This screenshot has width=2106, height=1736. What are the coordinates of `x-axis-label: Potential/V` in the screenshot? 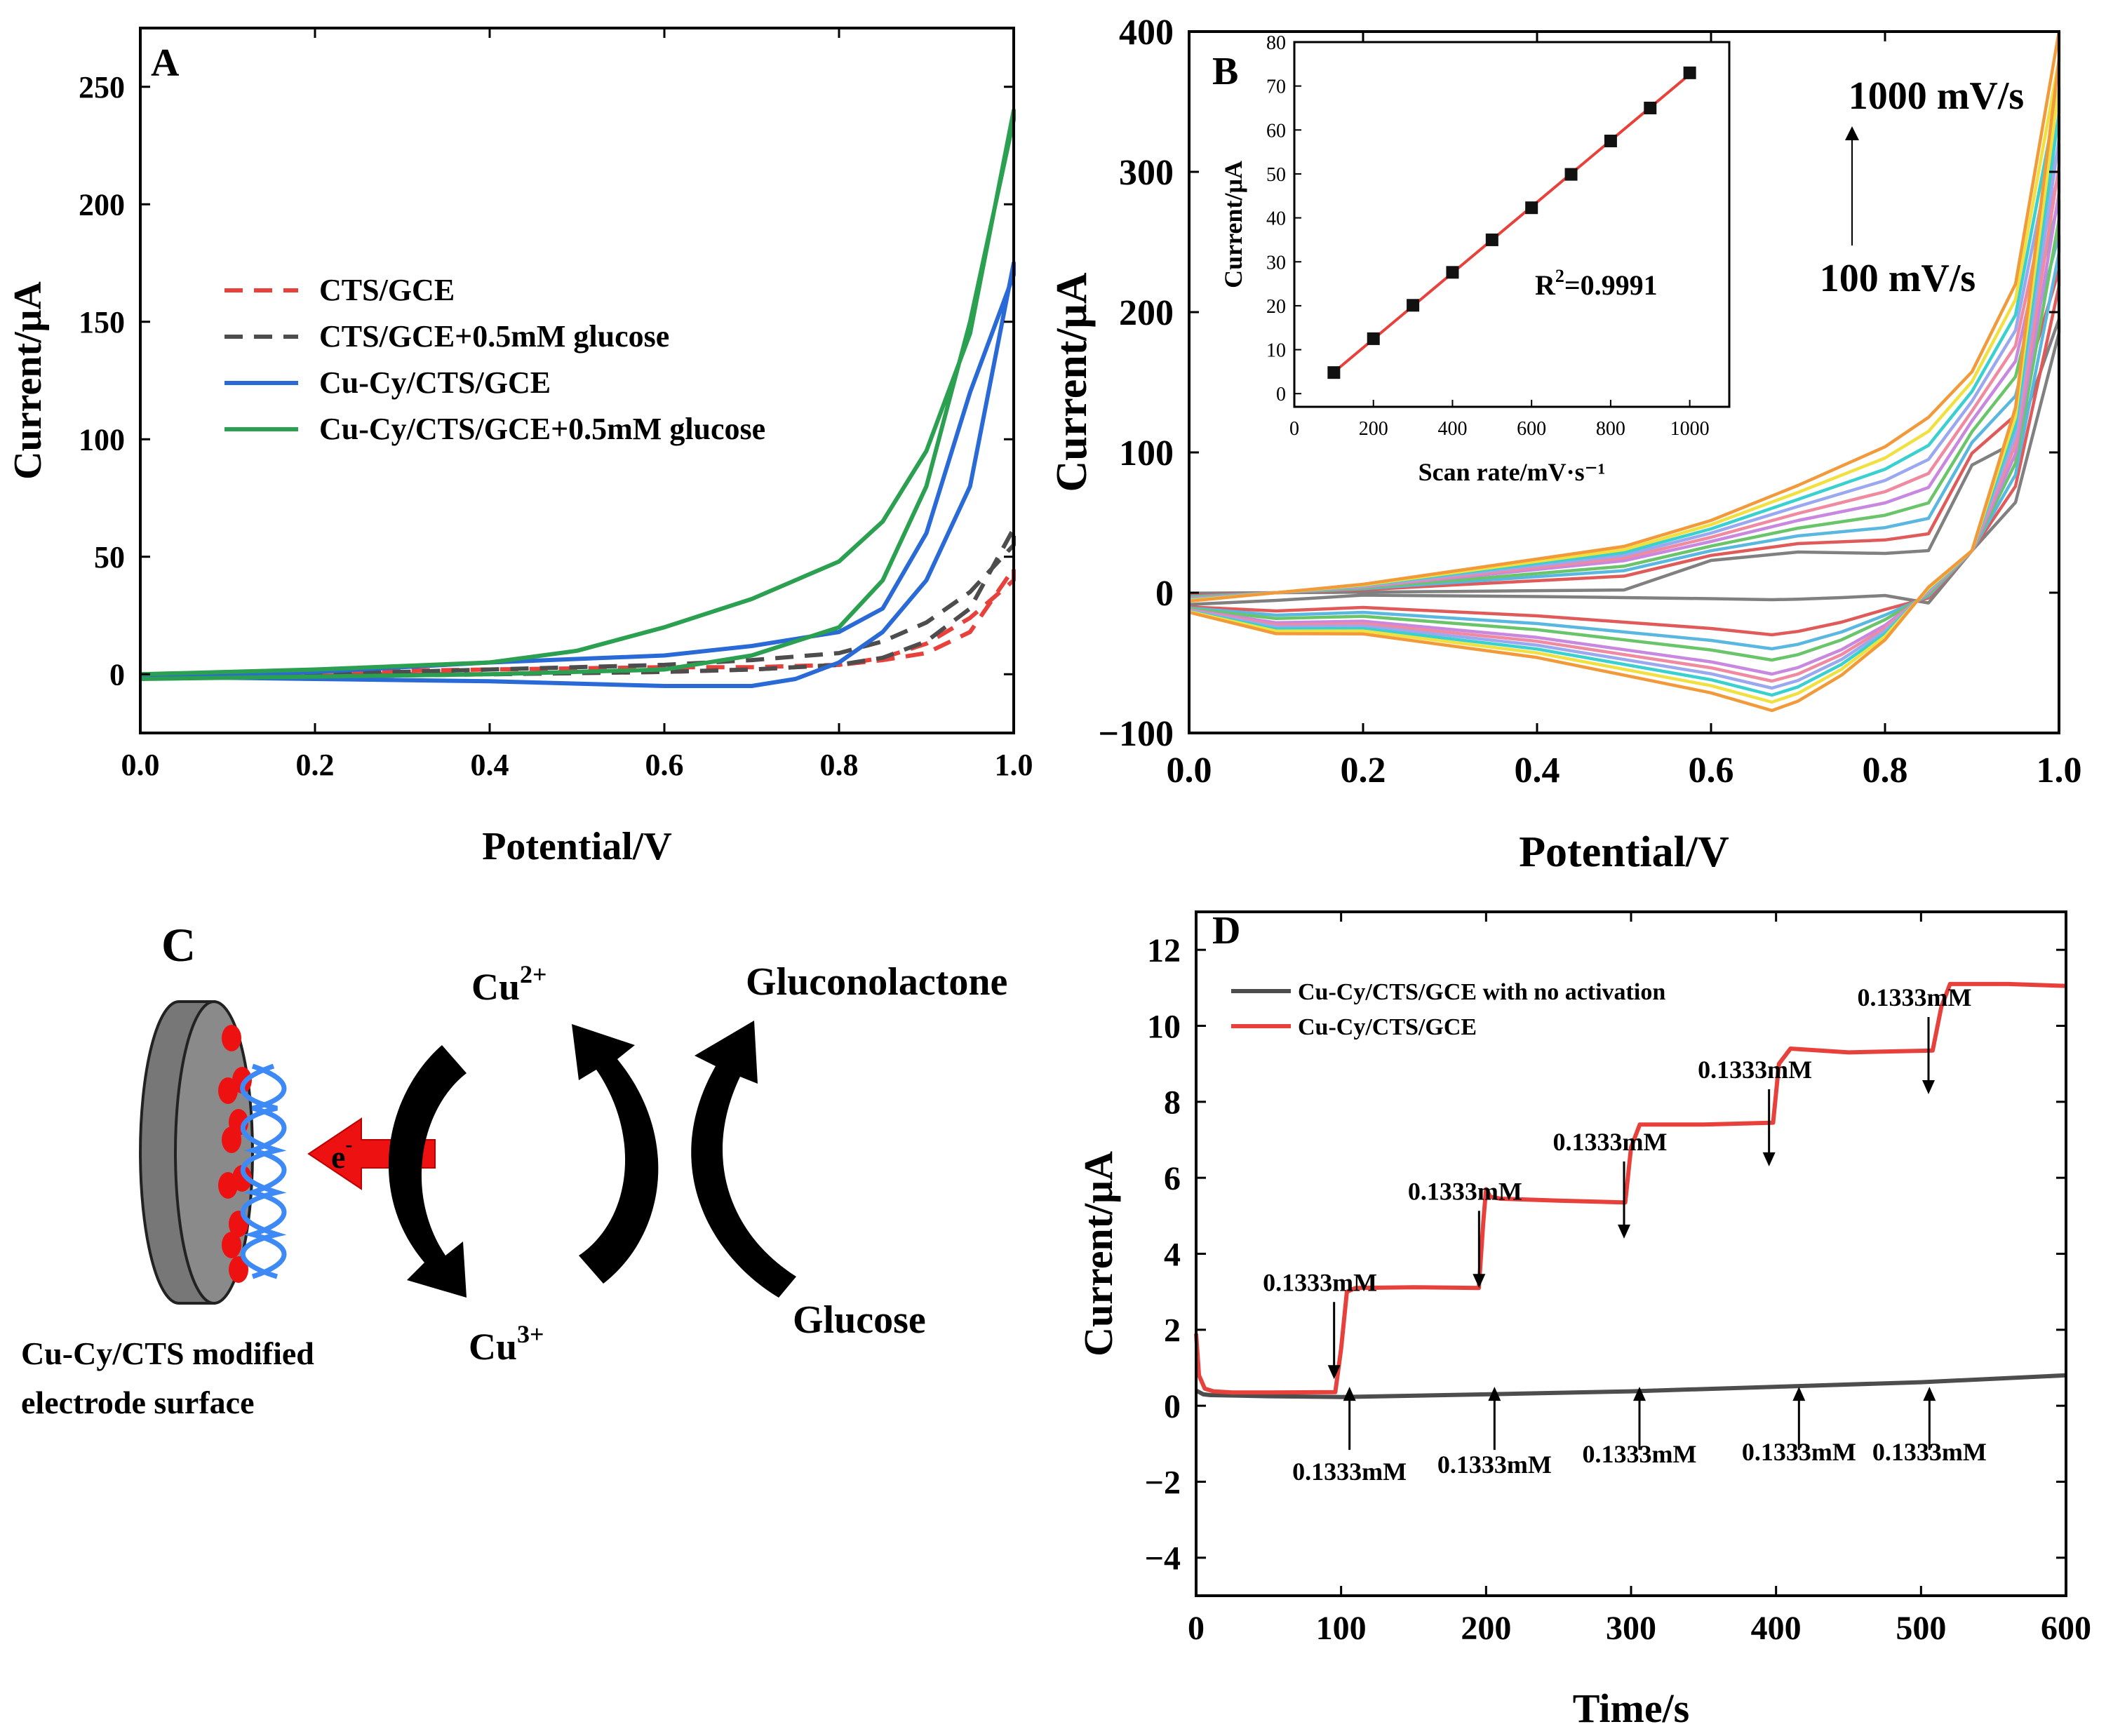 It's located at (1624, 852).